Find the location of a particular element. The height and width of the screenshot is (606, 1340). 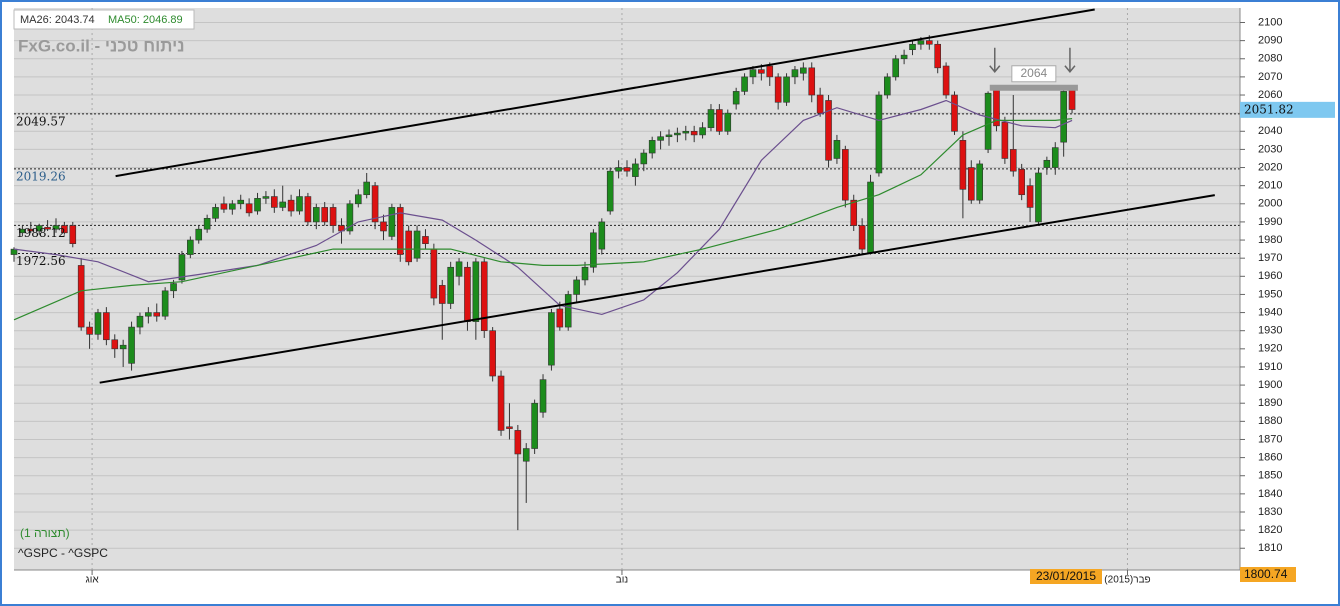

watermark: FxG.co.il - ניתוח טכני is located at coordinates (101, 45).